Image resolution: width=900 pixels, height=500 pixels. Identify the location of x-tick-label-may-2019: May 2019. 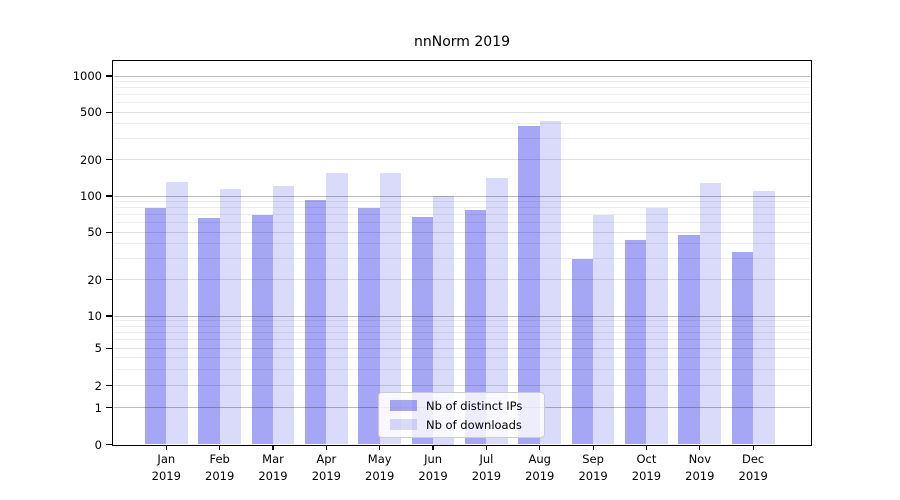
(380, 468).